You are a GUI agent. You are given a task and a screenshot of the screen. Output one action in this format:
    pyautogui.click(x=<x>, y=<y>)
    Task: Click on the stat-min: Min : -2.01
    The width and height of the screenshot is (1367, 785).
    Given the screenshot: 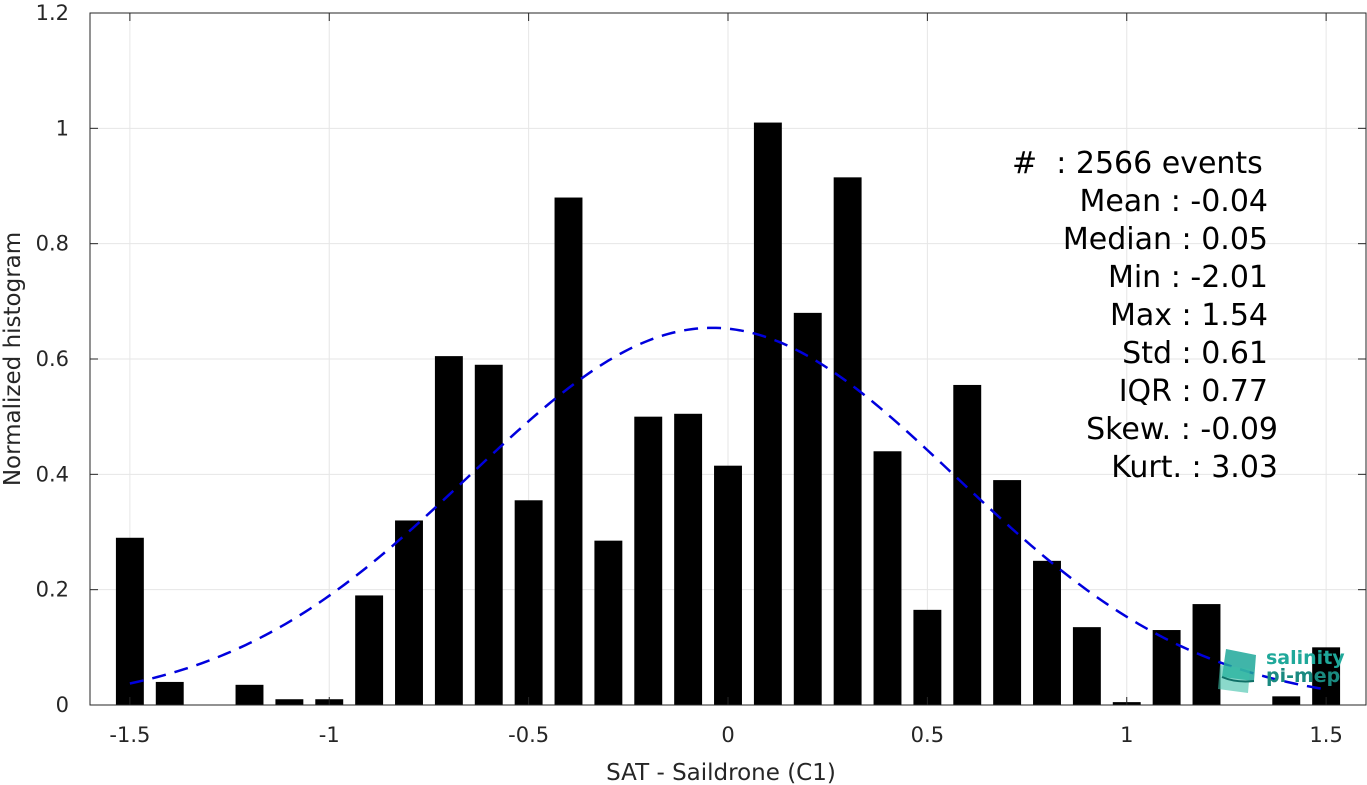 What is the action you would take?
    pyautogui.click(x=1187, y=277)
    